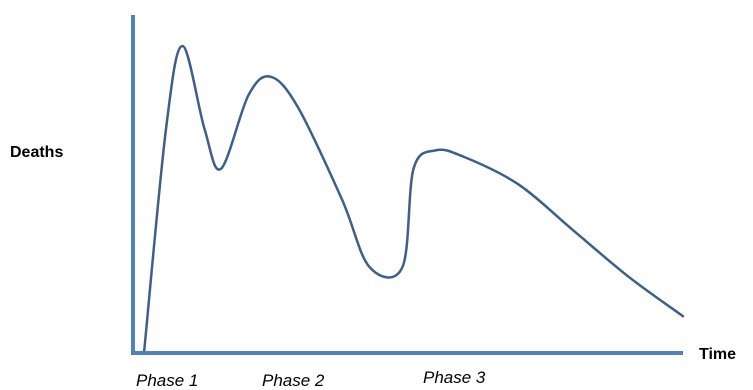 The height and width of the screenshot is (390, 753). Describe the element at coordinates (717, 354) in the screenshot. I see `x-axis-label: Time` at that location.